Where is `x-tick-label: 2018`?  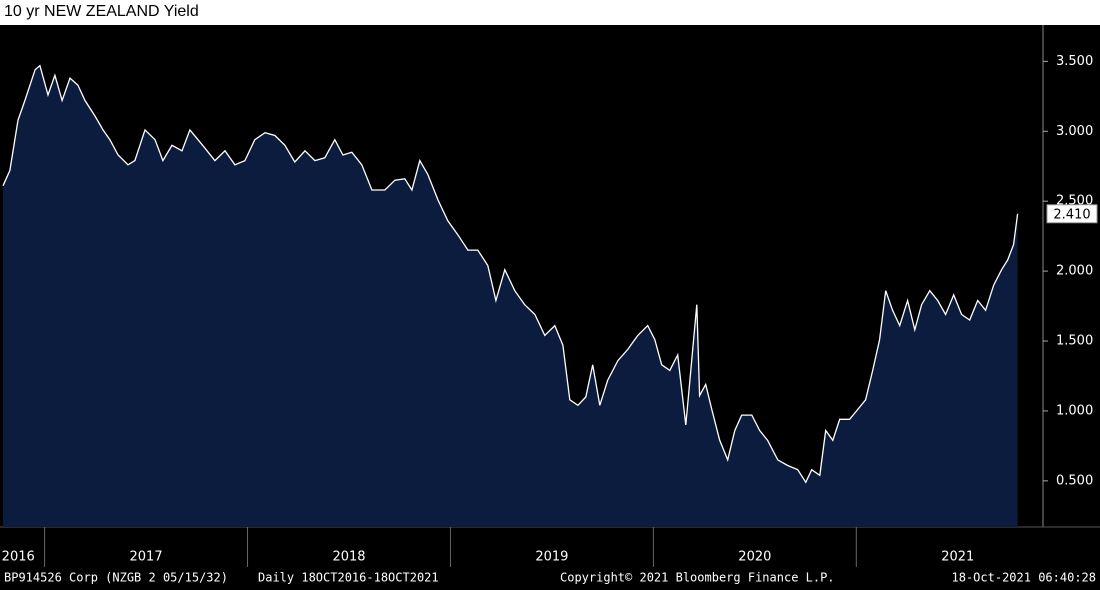
x-tick-label: 2018 is located at coordinates (348, 557).